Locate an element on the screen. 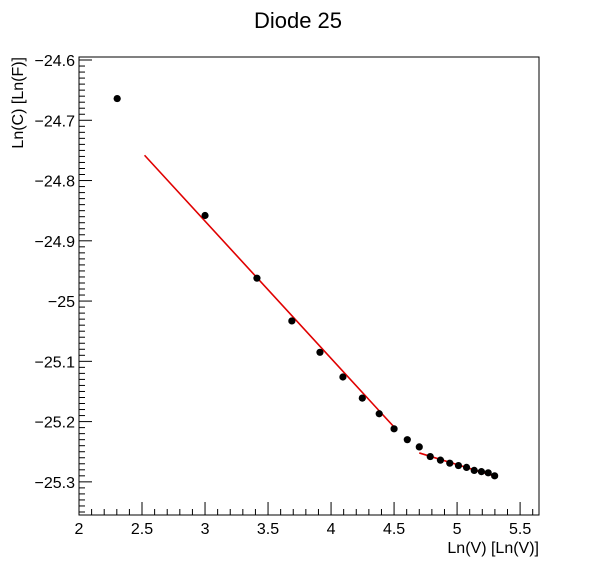 This screenshot has width=598, height=579. x-tick-label: 3.5 is located at coordinates (268, 529).